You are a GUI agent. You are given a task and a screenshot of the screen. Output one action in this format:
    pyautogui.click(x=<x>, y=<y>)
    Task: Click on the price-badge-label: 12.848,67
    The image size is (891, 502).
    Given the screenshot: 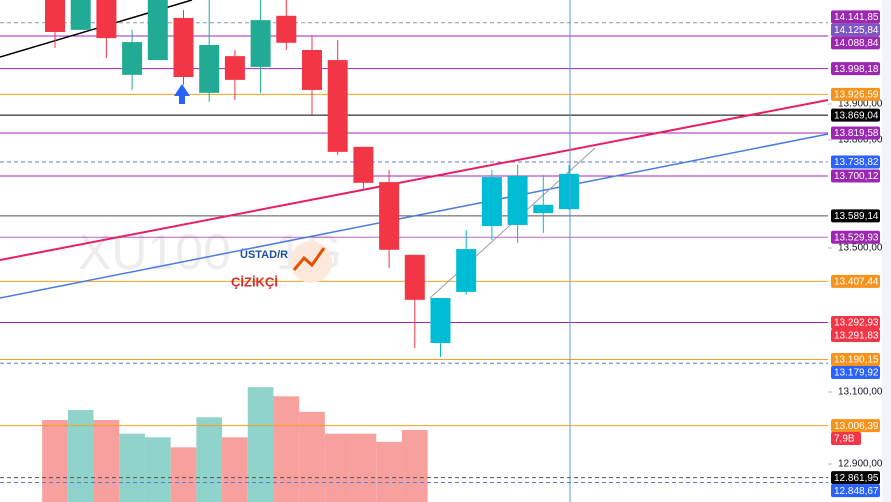 What is the action you would take?
    pyautogui.click(x=856, y=491)
    